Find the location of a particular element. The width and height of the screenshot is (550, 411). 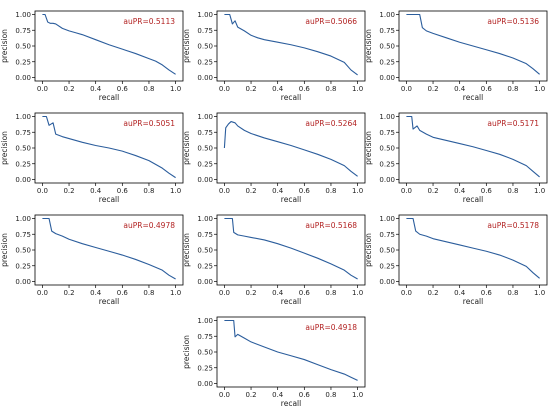

aupr-annotation: auPR=0.4918 is located at coordinates (331, 327).